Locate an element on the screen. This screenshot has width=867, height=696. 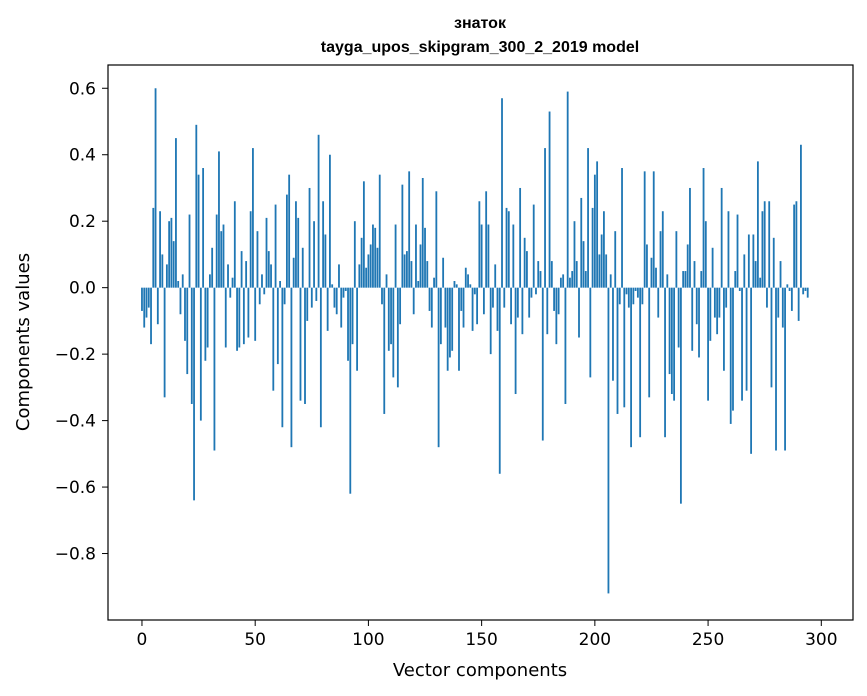
x-axis-label: Vector components is located at coordinates (480, 670).